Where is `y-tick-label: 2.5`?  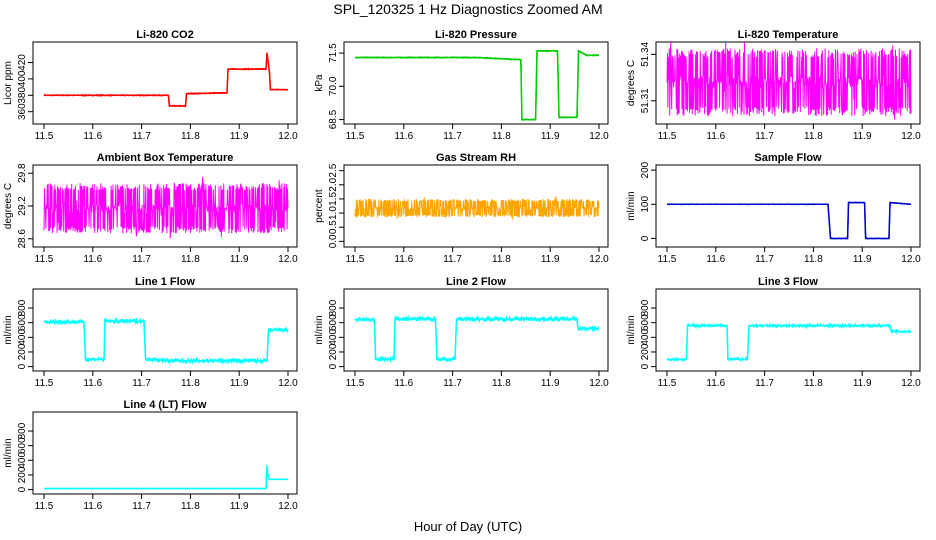 y-tick-label: 2.5 is located at coordinates (333, 170).